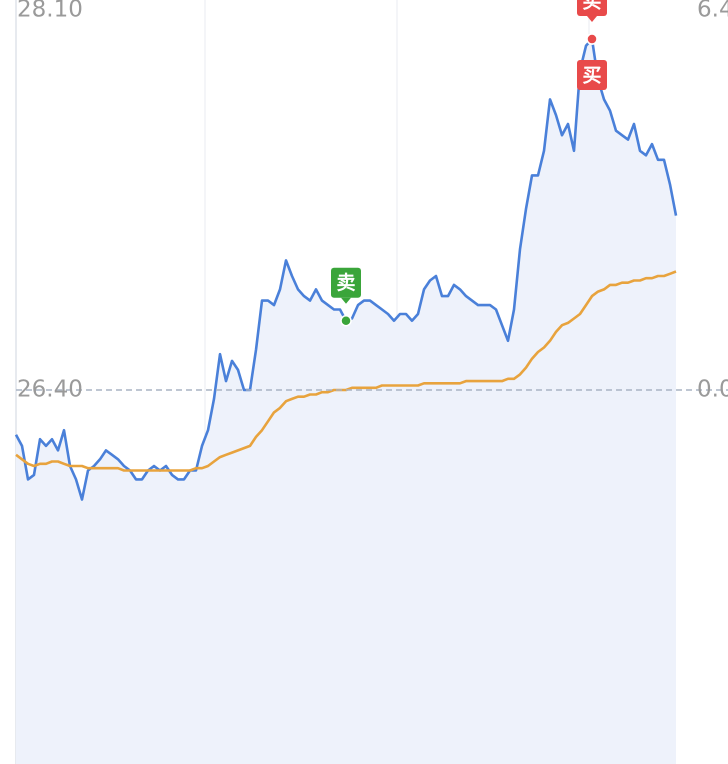 Image resolution: width=728 pixels, height=764 pixels. I want to click on y2-tick-label: 0.0, so click(712, 390).